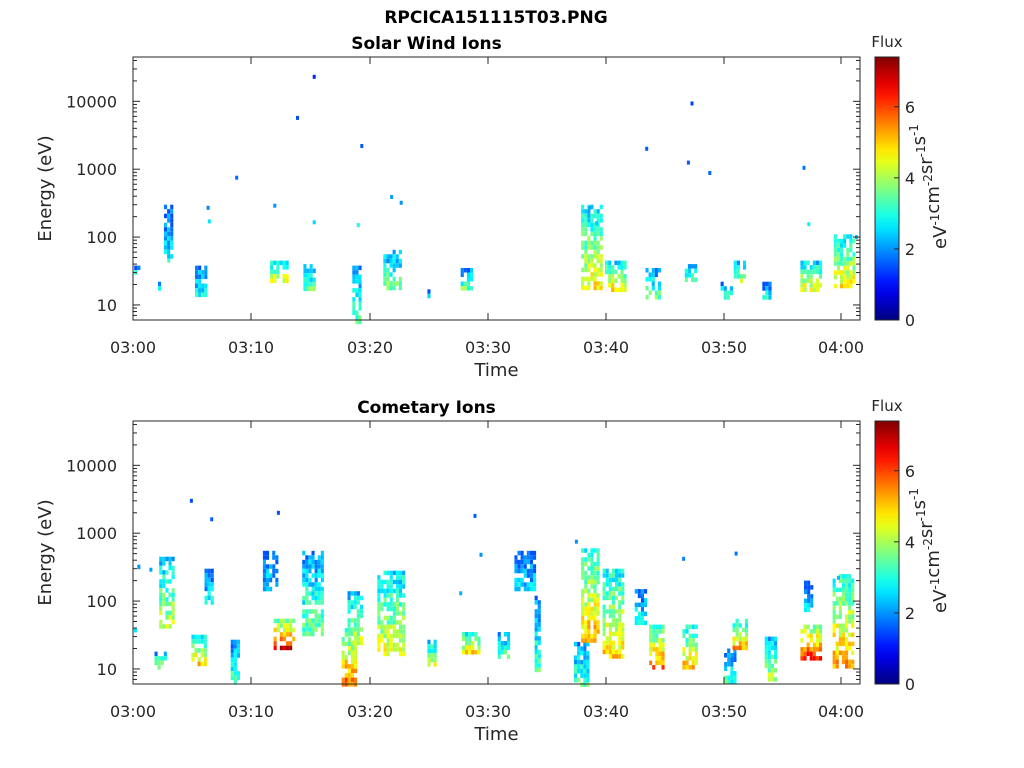  Describe the element at coordinates (606, 347) in the screenshot. I see `x-tick-label: 03:40` at that location.